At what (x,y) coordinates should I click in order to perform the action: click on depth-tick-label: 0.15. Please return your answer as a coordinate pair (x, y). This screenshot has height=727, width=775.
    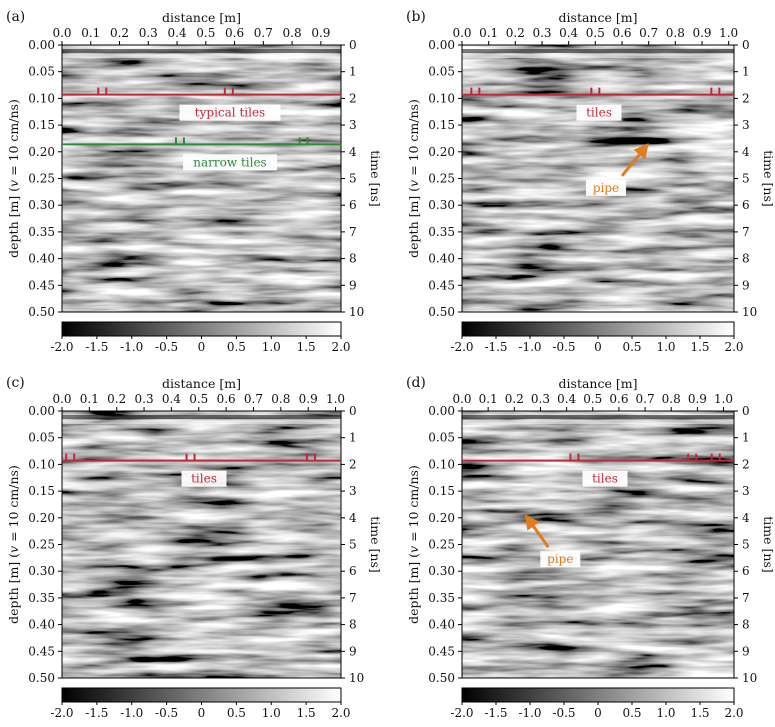
    Looking at the image, I should click on (41, 125).